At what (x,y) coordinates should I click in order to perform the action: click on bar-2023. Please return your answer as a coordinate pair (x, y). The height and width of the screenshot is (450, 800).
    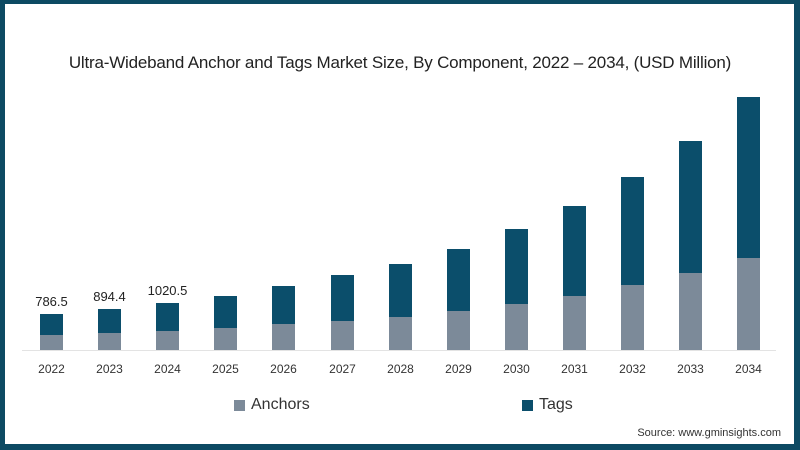
    Looking at the image, I should click on (109, 329).